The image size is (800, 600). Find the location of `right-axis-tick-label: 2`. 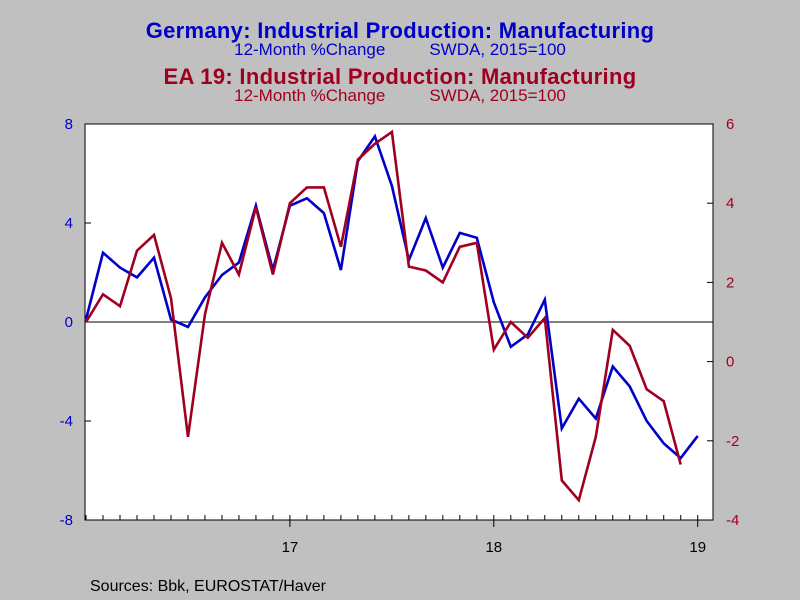

right-axis-tick-label: 2 is located at coordinates (730, 282).